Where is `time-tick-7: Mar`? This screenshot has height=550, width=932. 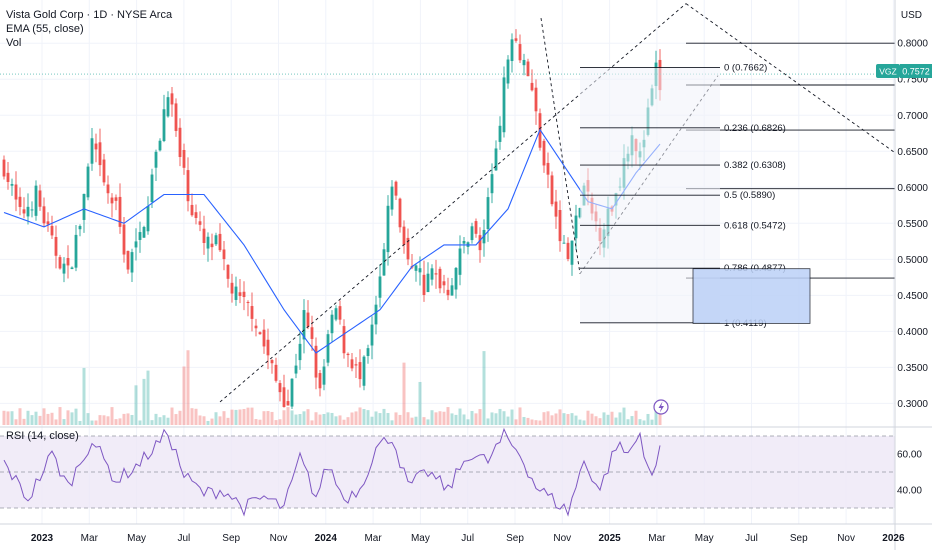
time-tick-7: Mar is located at coordinates (373, 538).